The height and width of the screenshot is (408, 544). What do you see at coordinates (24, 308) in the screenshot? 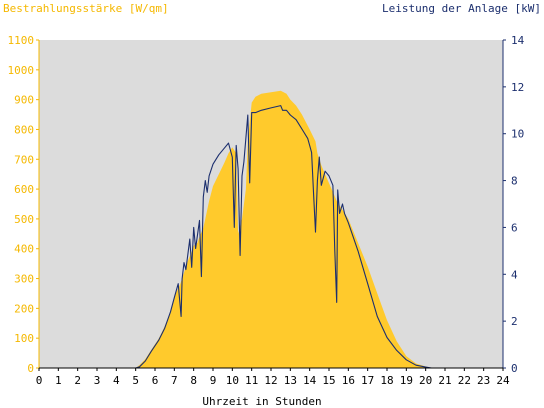
I see `left-tick-label: 200` at bounding box center [24, 308].